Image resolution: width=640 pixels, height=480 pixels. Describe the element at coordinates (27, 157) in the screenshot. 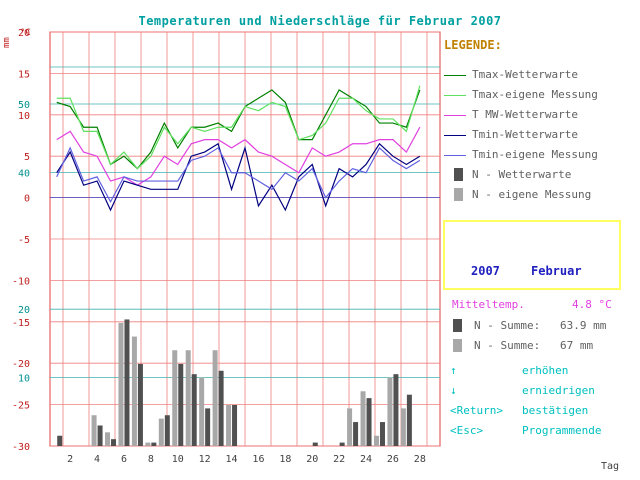

I see `temp-tick-label: 5` at that location.